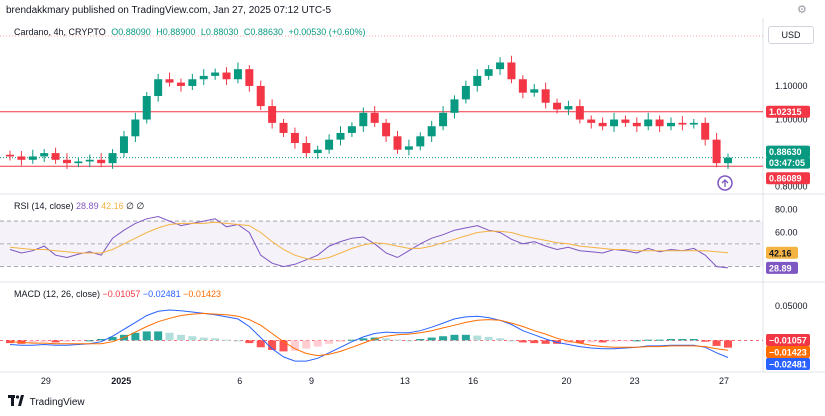  I want to click on close-value: C0.88630, so click(263, 32).